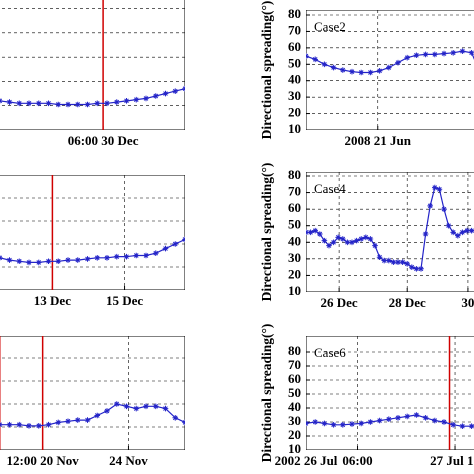  I want to click on x-tick-label: 06:00, so click(357, 460).